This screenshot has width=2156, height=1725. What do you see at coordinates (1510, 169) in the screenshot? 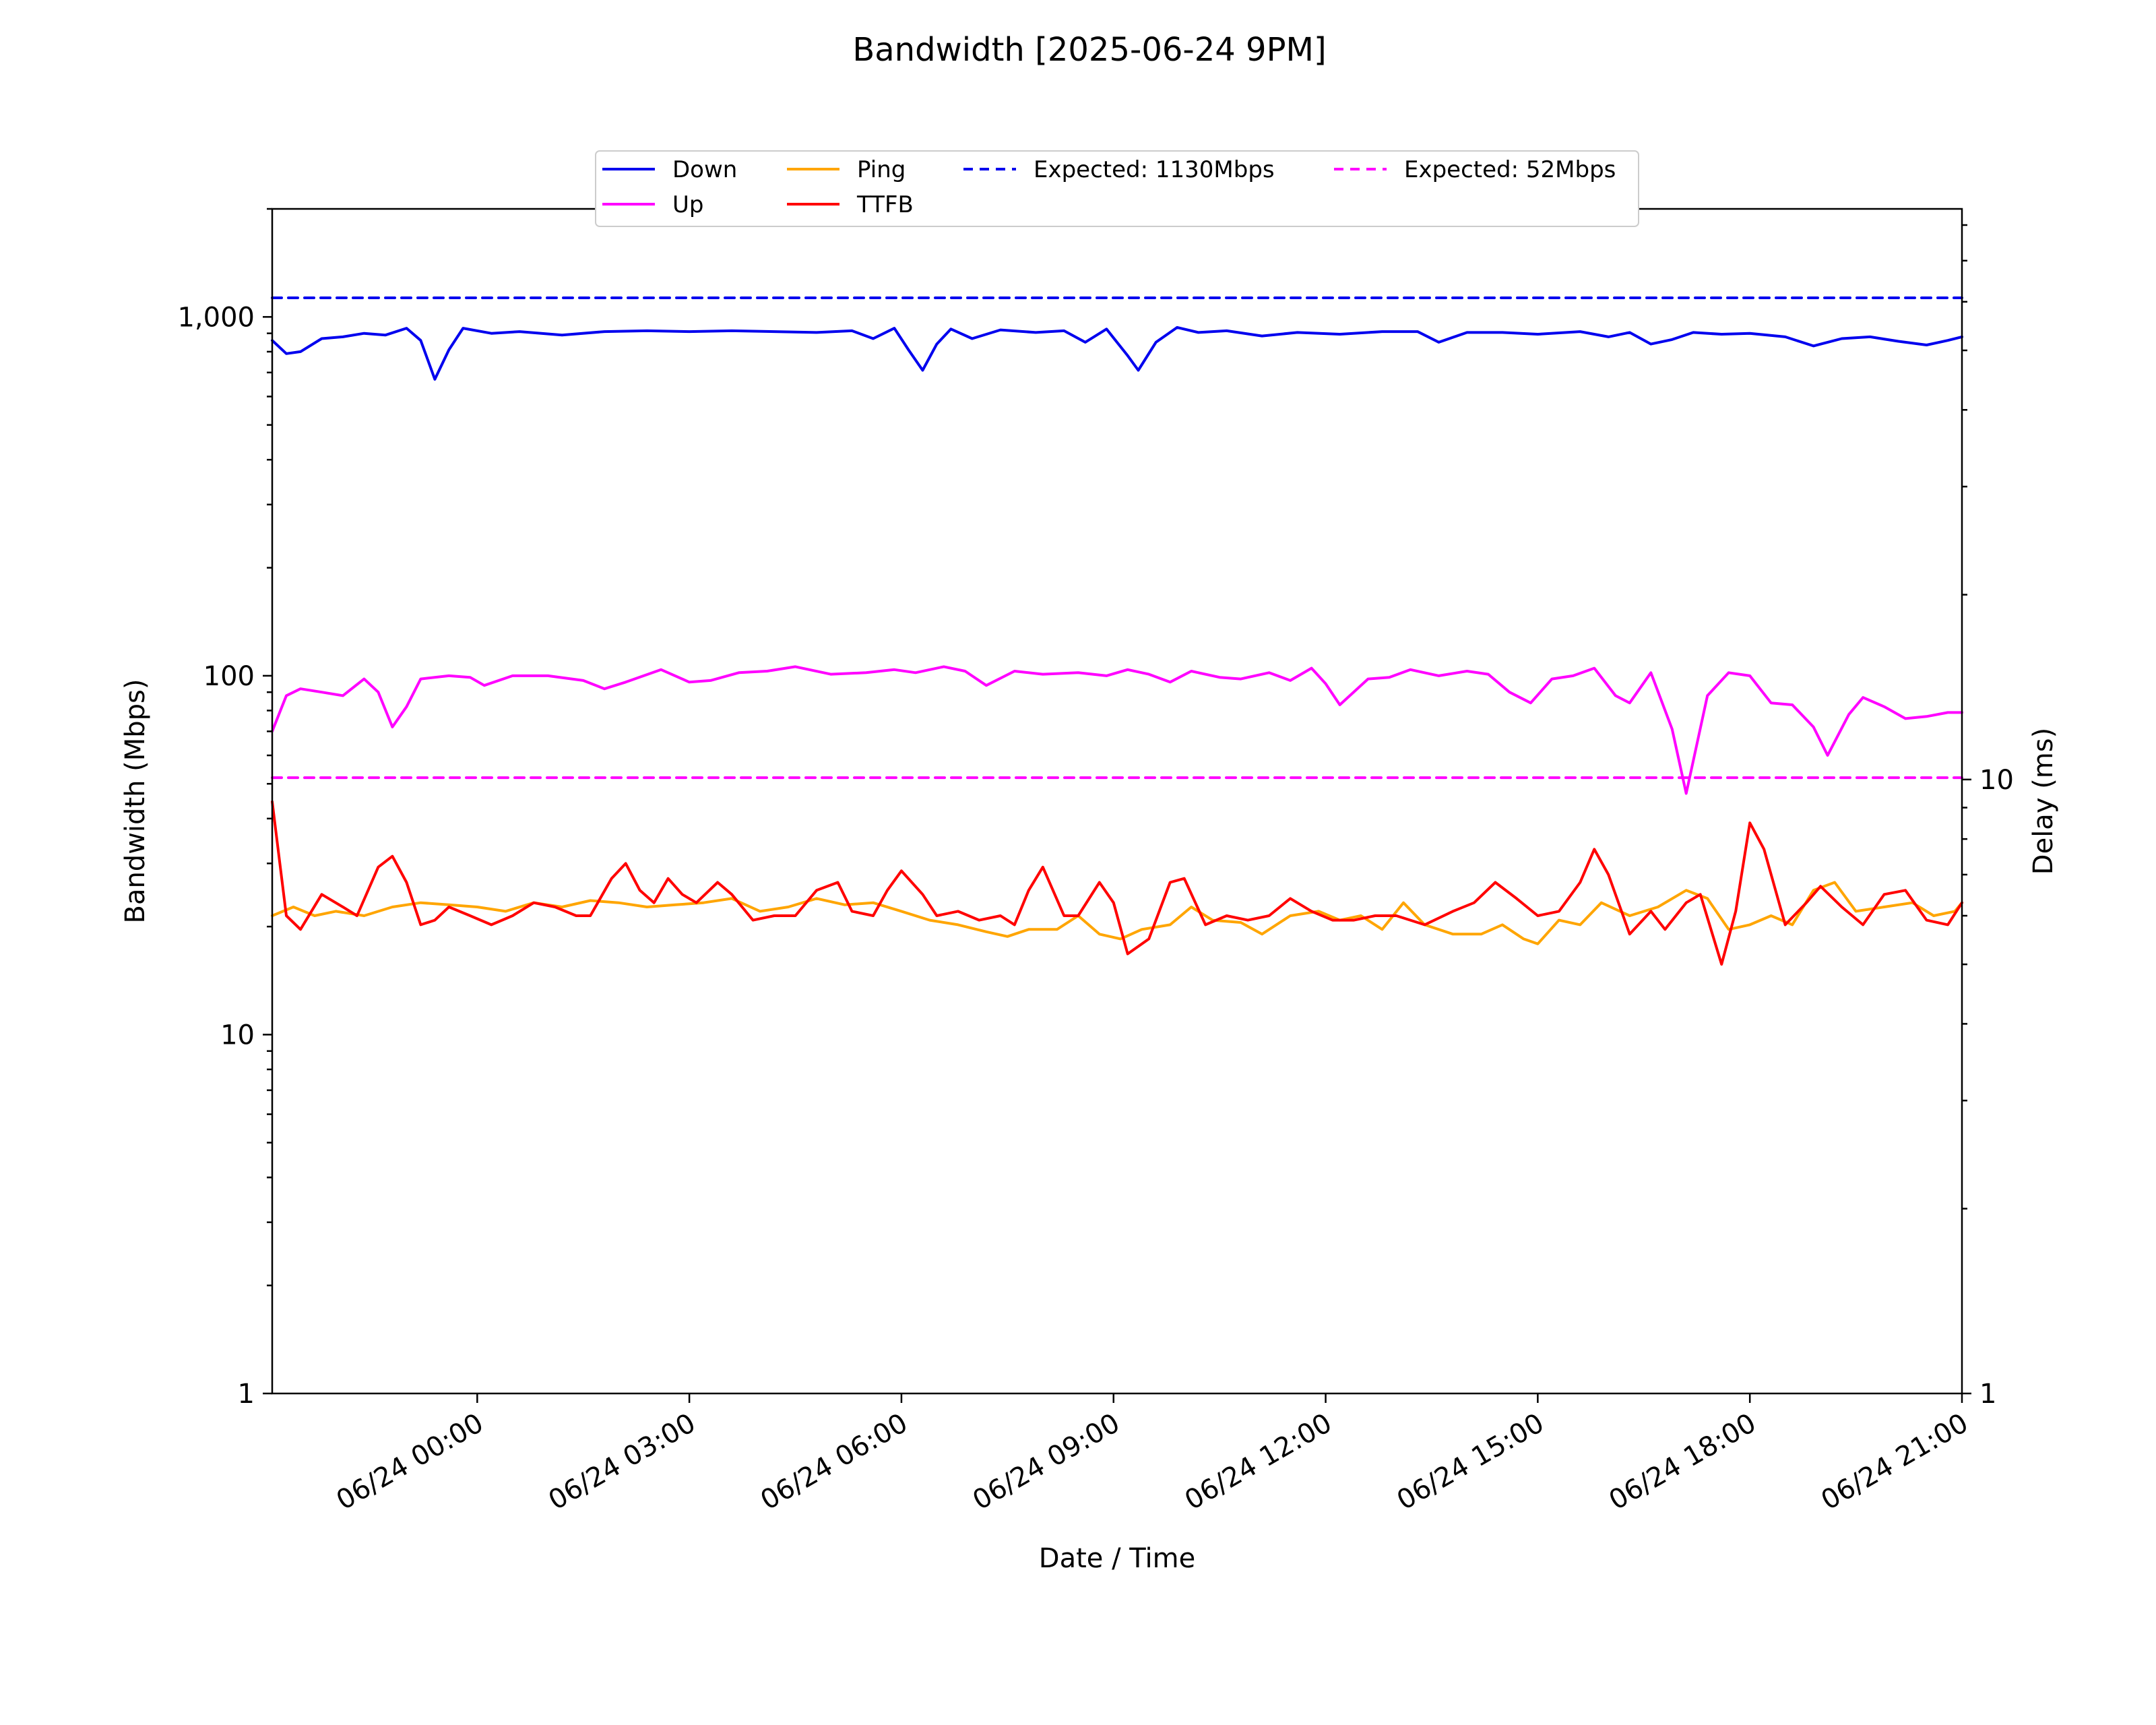
I see `legend-label: Expected: 52Mbps` at bounding box center [1510, 169].